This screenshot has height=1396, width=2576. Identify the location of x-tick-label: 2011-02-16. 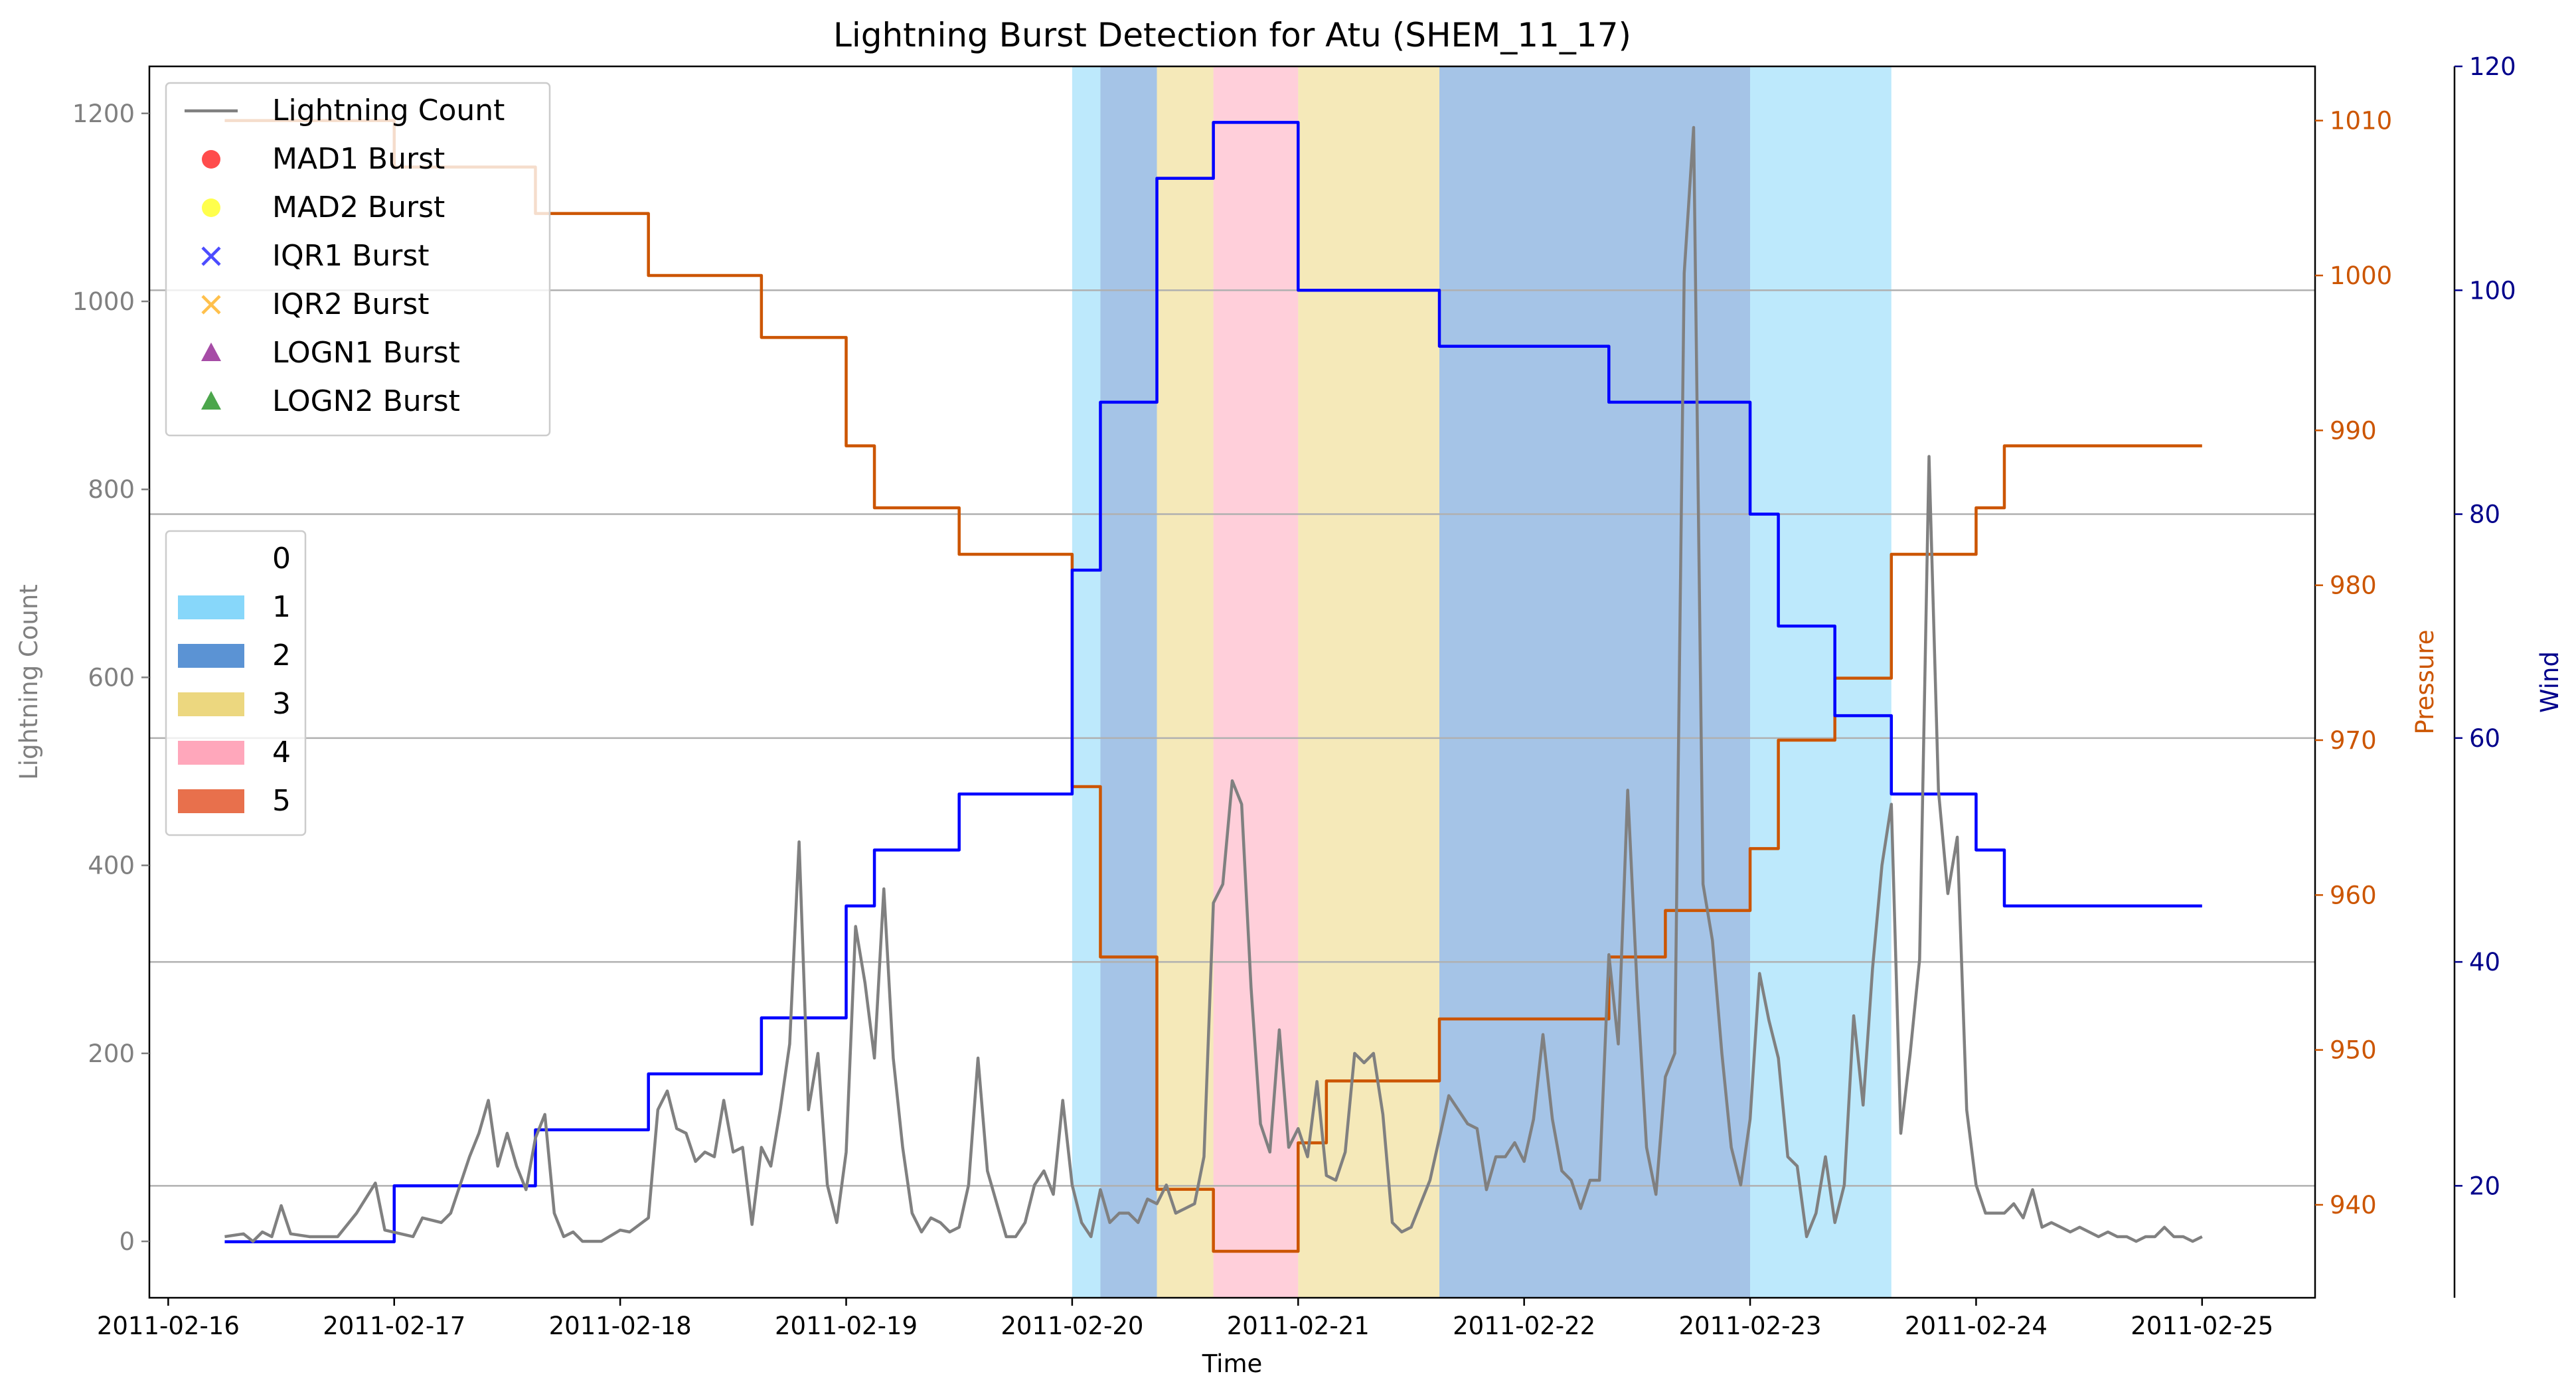
(168, 1326).